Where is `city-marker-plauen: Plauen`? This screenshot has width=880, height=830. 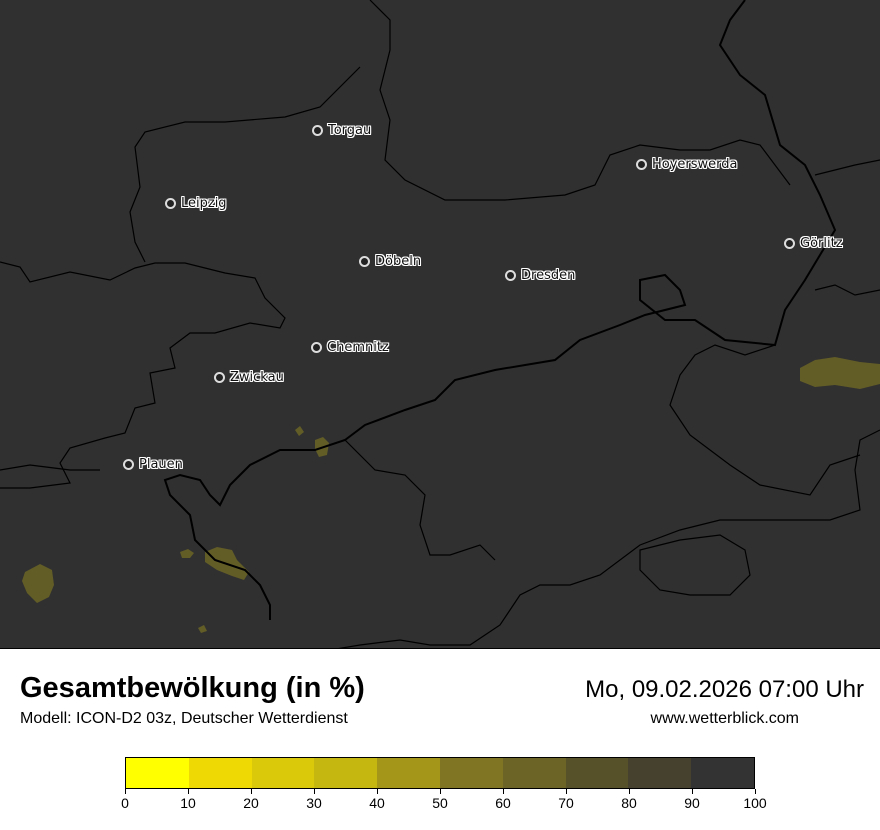
city-marker-plauen: Plauen is located at coordinates (153, 464).